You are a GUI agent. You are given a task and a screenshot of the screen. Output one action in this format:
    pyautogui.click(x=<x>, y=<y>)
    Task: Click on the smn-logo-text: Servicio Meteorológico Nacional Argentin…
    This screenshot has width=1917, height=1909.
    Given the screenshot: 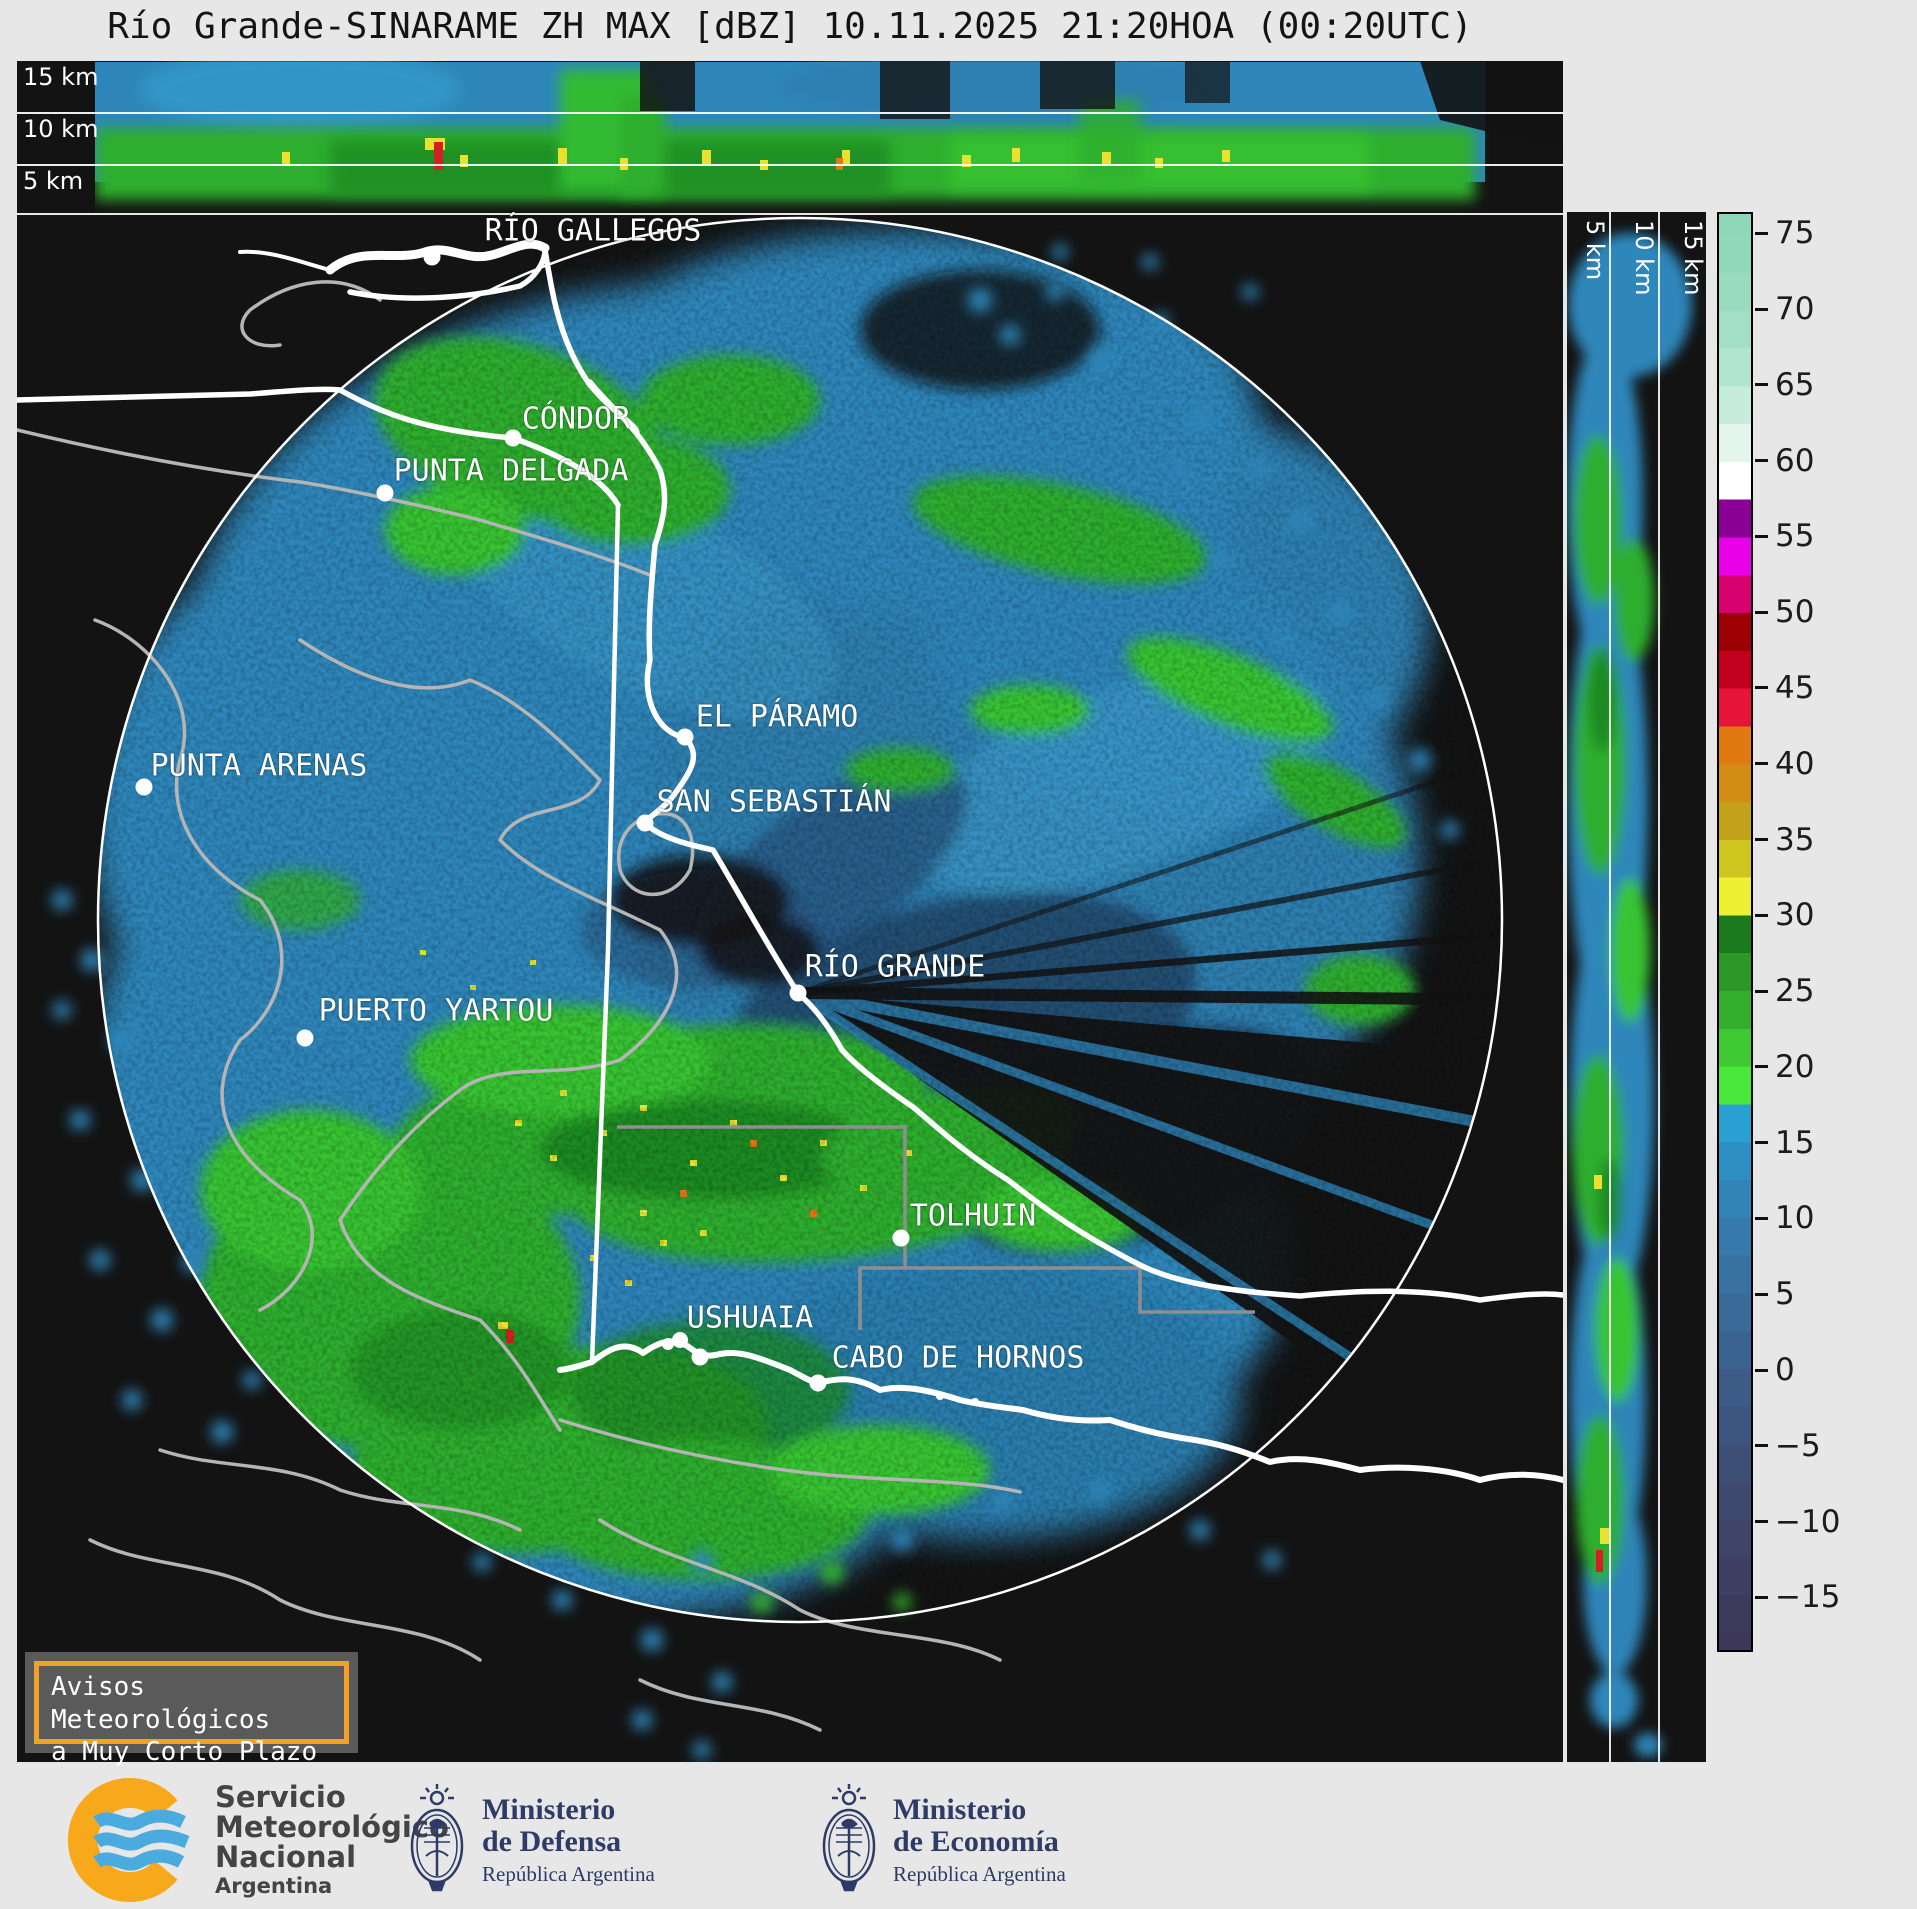 What is the action you would take?
    pyautogui.click(x=332, y=1839)
    